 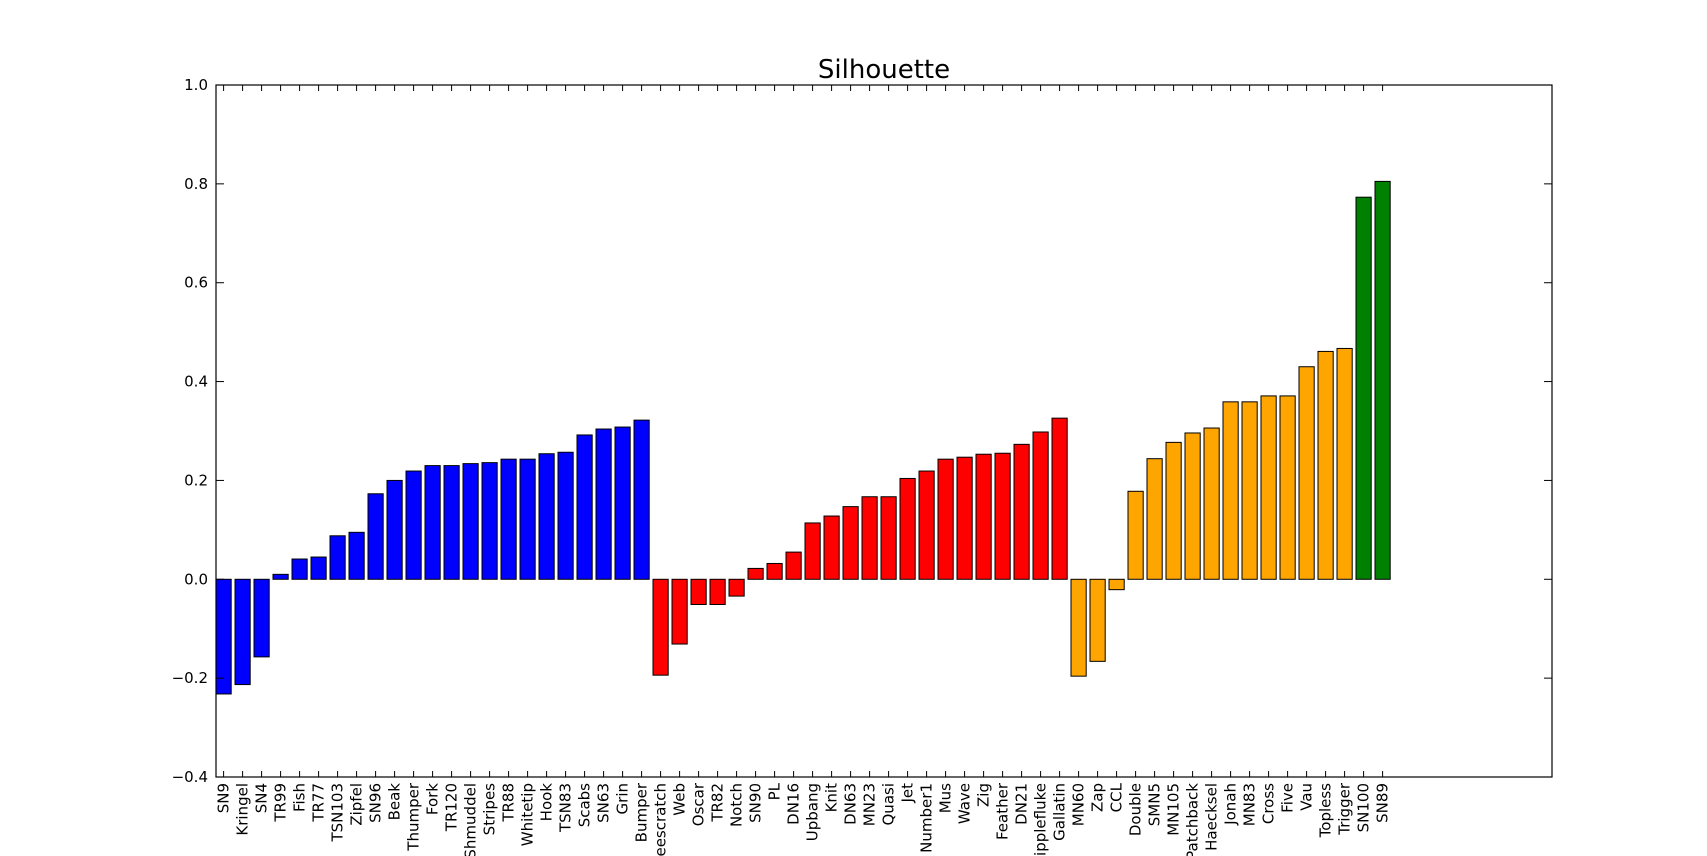 What do you see at coordinates (641, 499) in the screenshot?
I see `bar-bumper` at bounding box center [641, 499].